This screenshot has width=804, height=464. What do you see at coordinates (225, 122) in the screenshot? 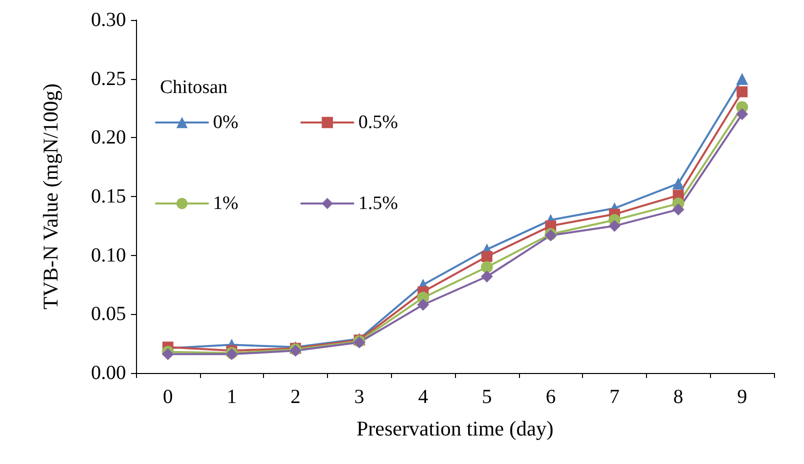
I see `legend-label: 0%` at bounding box center [225, 122].